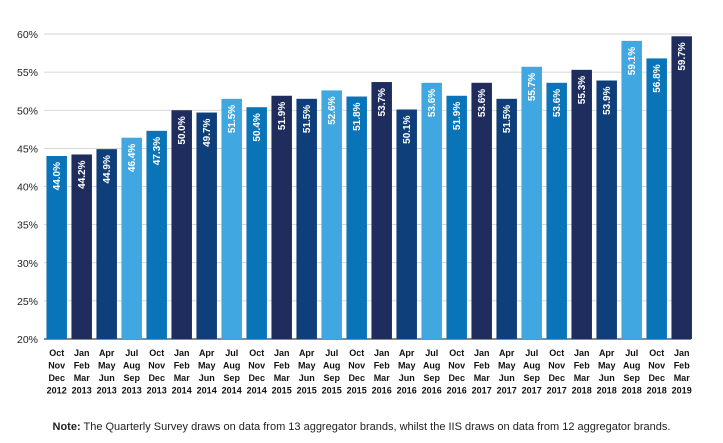  I want to click on y-tick-label: 60%, so click(27, 35).